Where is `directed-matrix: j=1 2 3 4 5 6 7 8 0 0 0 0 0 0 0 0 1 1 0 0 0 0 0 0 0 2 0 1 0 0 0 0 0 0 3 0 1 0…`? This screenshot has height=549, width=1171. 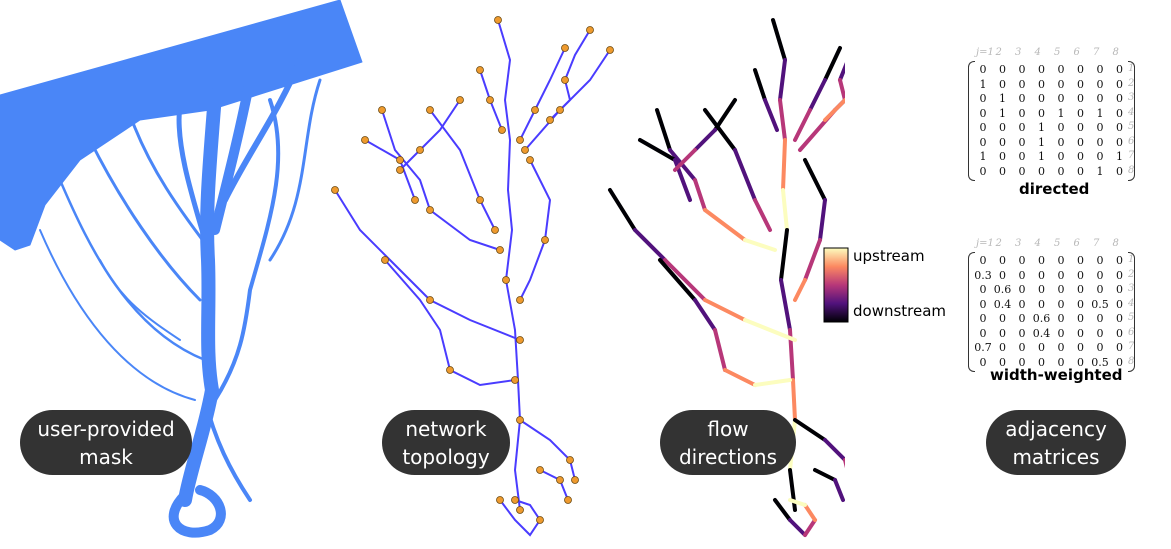
directed-matrix: j=1 2 3 4 5 6 7 8 0 0 0 0 0 0 0 0 1 1 0 0 0 0 0 0 0 2 0 1 0 0 0 0 0 0 3 0 1 0… is located at coordinates (1052, 114).